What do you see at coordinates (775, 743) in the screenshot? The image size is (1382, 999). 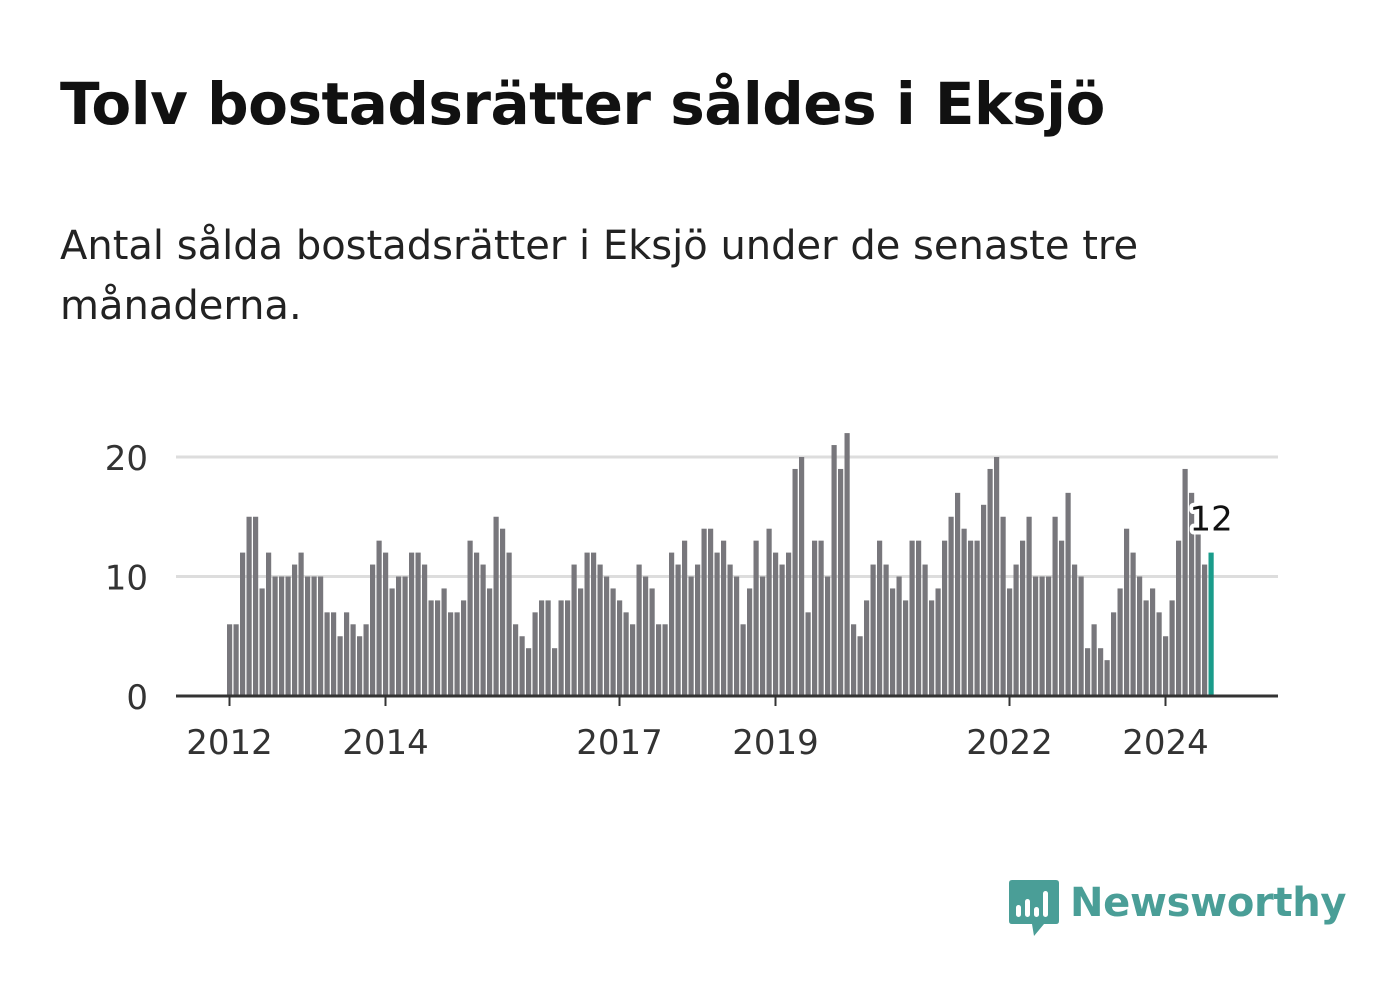 I see `x-tick-label: 2019` at bounding box center [775, 743].